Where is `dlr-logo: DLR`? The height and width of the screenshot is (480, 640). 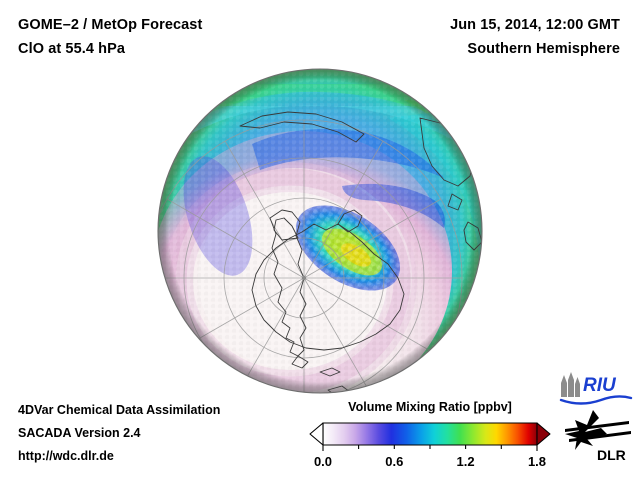 dlr-logo: DLR is located at coordinates (598, 436).